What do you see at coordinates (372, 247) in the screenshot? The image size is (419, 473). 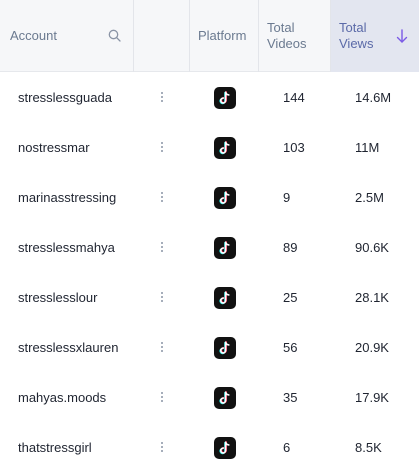 I see `total-views-value: 90.6K` at bounding box center [372, 247].